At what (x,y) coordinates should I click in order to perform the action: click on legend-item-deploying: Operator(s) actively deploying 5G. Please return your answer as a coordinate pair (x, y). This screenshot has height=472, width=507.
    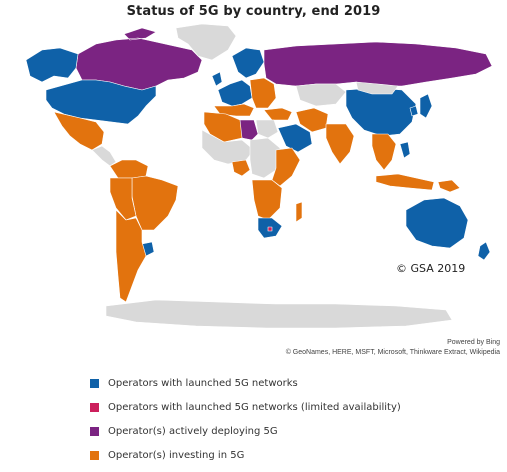
    Looking at the image, I should click on (245, 431).